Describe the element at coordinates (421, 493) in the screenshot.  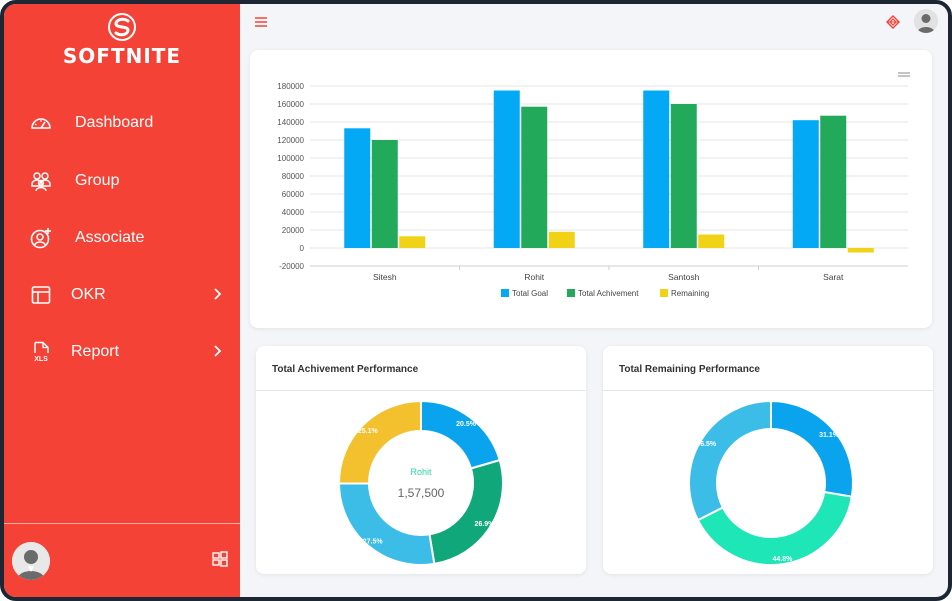
I see `donut-center-value: 1,57,500` at that location.